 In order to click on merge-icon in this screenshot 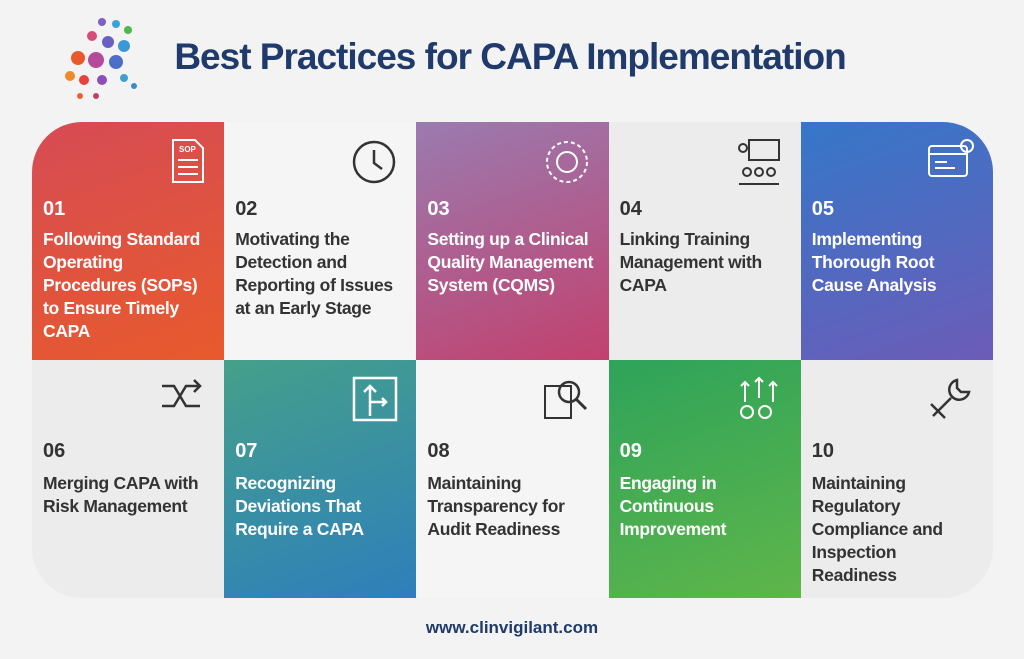, I will do `click(182, 393)`.